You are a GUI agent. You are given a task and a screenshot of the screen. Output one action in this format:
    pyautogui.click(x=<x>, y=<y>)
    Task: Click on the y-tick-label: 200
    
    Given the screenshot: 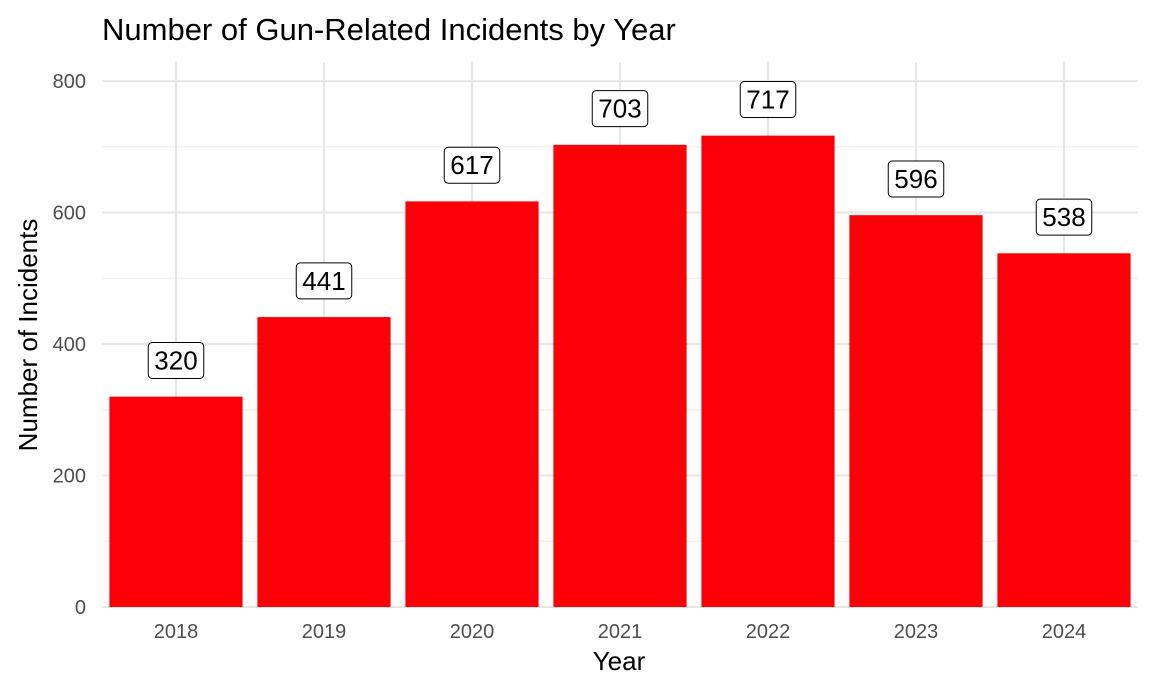 What is the action you would take?
    pyautogui.click(x=69, y=477)
    